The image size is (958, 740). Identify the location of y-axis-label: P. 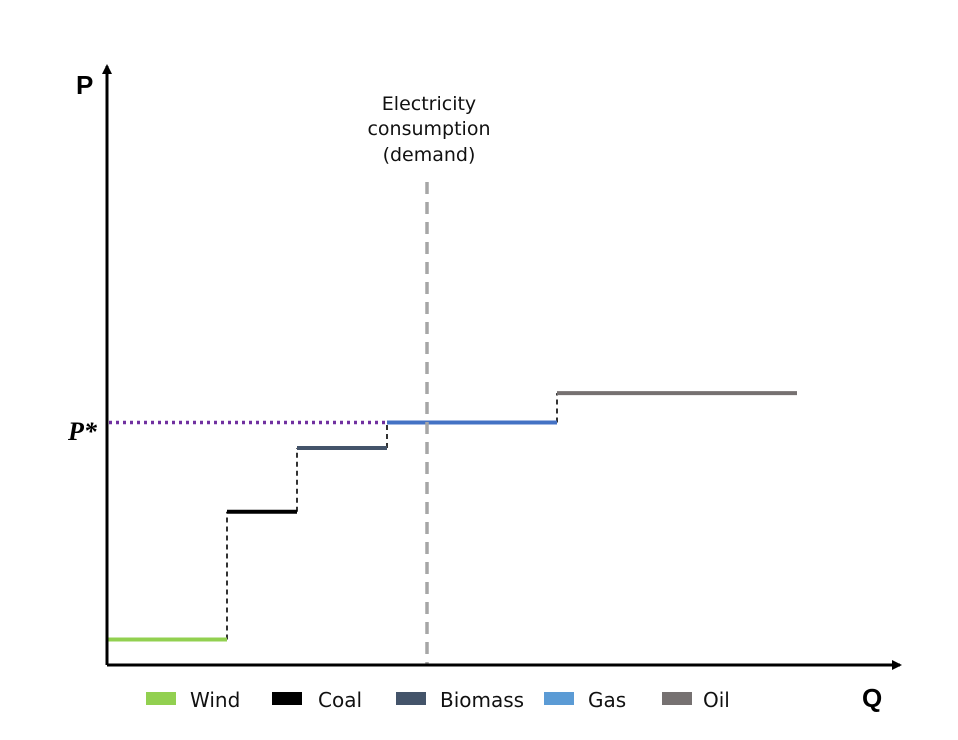
(84, 85).